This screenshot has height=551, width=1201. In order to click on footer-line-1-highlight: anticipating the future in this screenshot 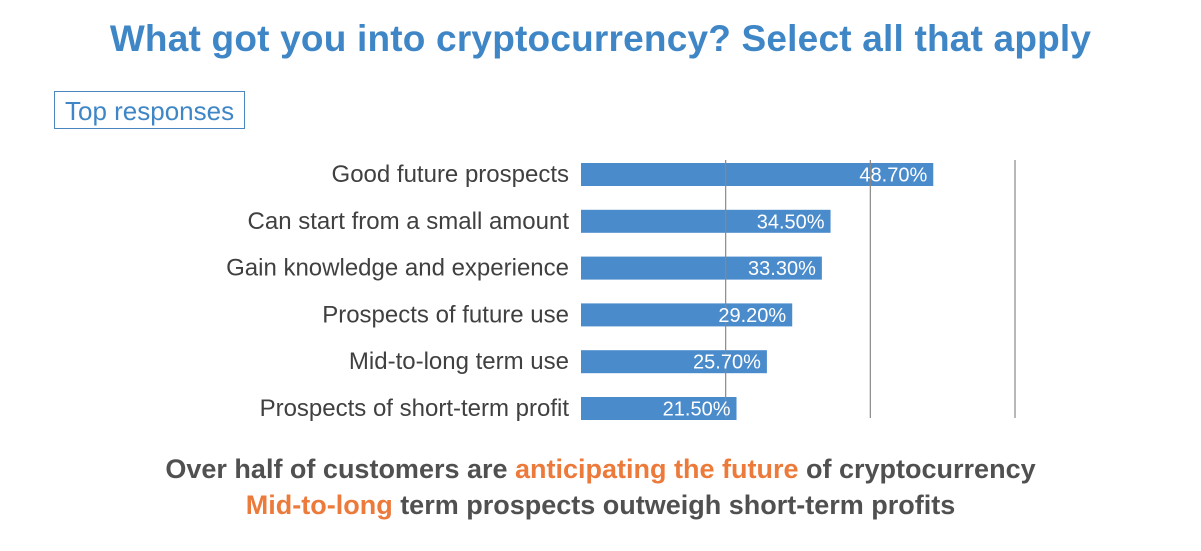, I will do `click(657, 469)`.